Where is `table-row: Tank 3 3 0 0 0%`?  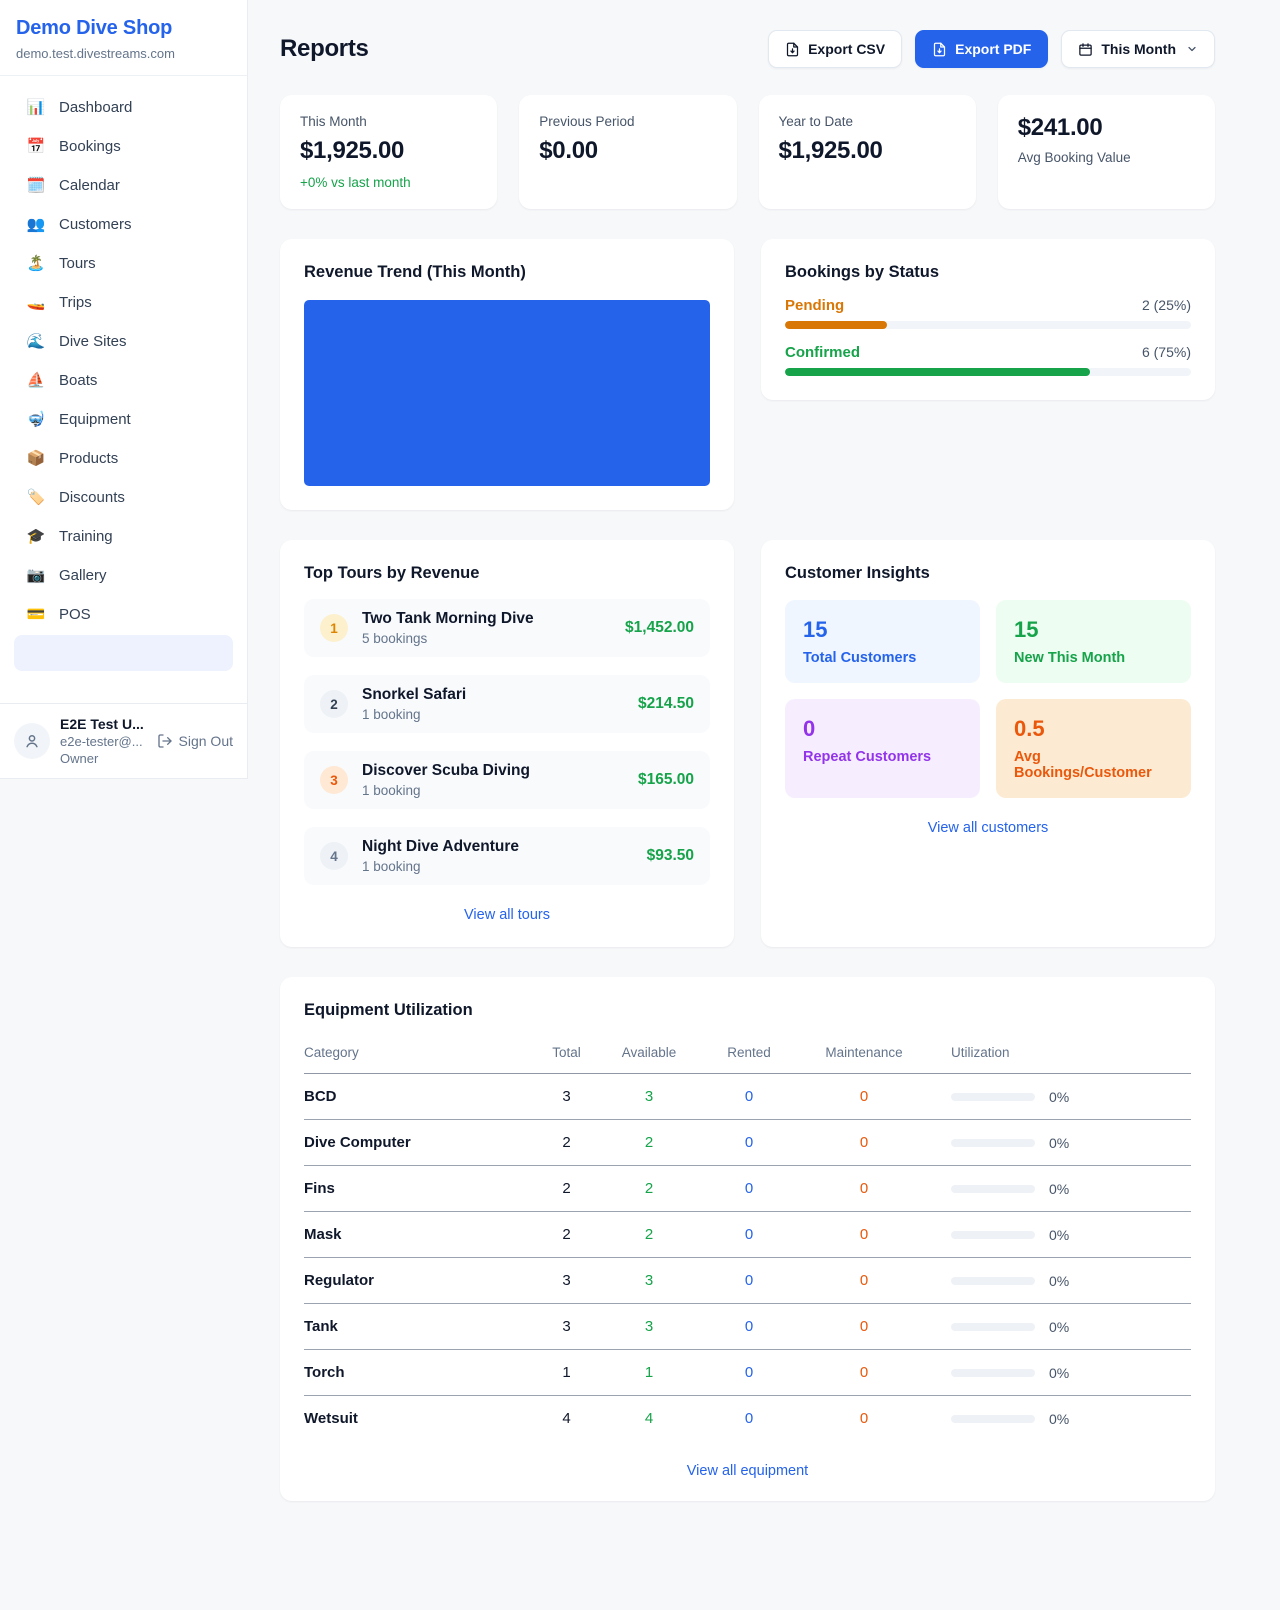
table-row: Tank 3 3 0 0 0% is located at coordinates (747, 1326).